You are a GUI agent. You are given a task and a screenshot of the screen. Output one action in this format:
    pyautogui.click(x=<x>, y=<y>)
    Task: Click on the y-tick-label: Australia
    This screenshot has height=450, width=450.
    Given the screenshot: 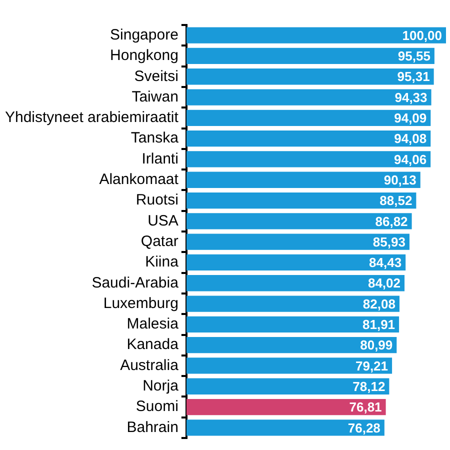 What is the action you would take?
    pyautogui.click(x=150, y=365)
    